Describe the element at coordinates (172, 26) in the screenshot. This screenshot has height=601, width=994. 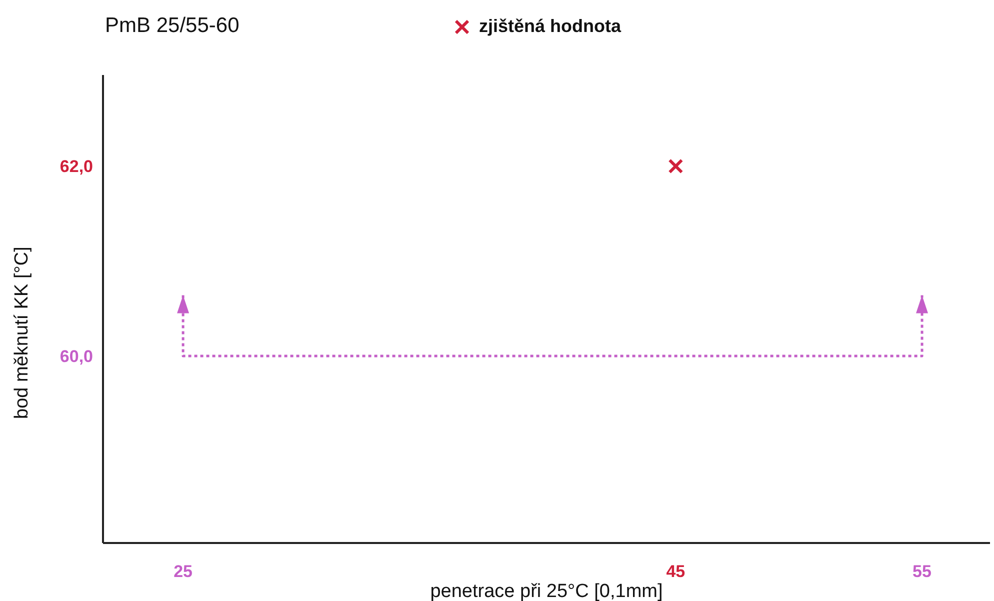
I see `chart-title: PmB 25/55-60` at that location.